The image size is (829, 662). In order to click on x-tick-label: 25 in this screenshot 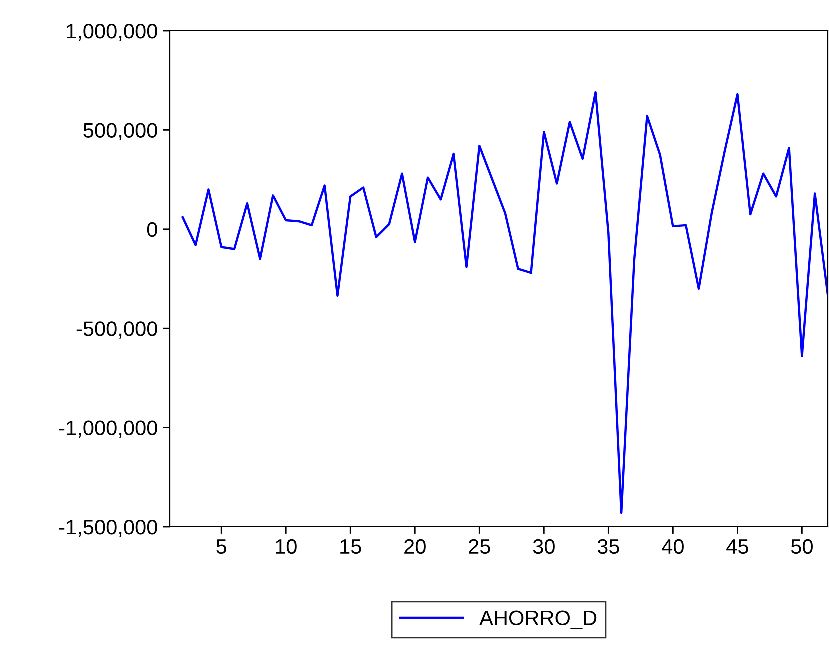, I will do `click(479, 546)`.